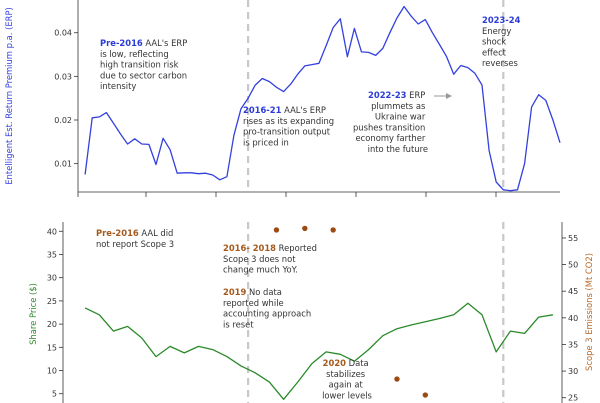 This screenshot has width=600, height=403. I want to click on y-tick-label: 5, so click(54, 394).